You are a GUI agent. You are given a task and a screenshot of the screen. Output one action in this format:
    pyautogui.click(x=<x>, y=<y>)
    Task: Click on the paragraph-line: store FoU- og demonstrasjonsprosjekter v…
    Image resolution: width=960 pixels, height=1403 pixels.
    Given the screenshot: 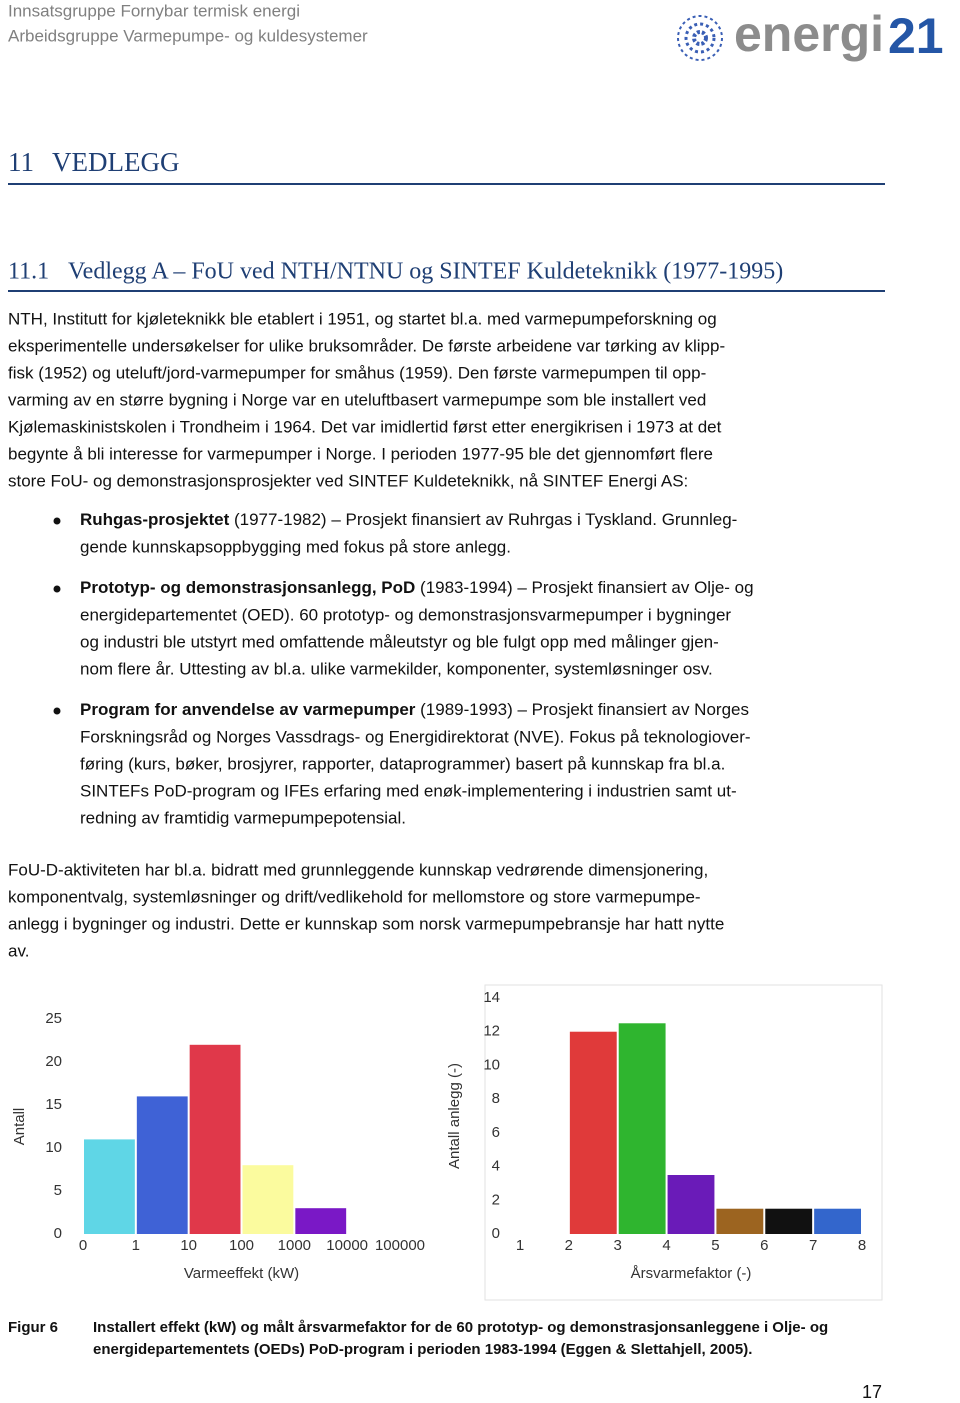 What is the action you would take?
    pyautogui.click(x=348, y=480)
    